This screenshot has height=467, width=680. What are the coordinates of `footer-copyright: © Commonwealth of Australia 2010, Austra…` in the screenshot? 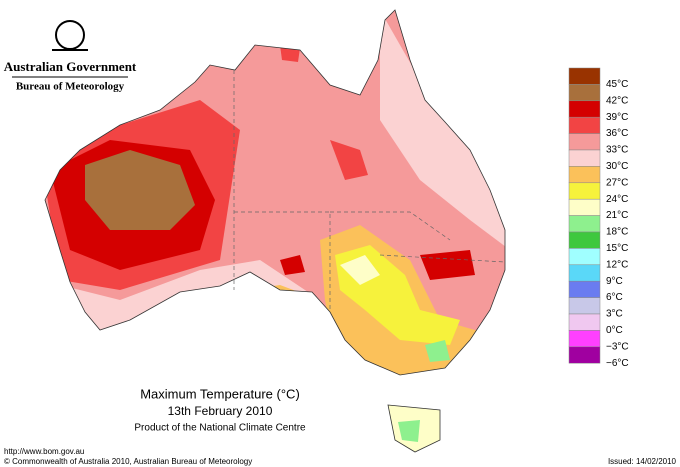 It's located at (128, 461).